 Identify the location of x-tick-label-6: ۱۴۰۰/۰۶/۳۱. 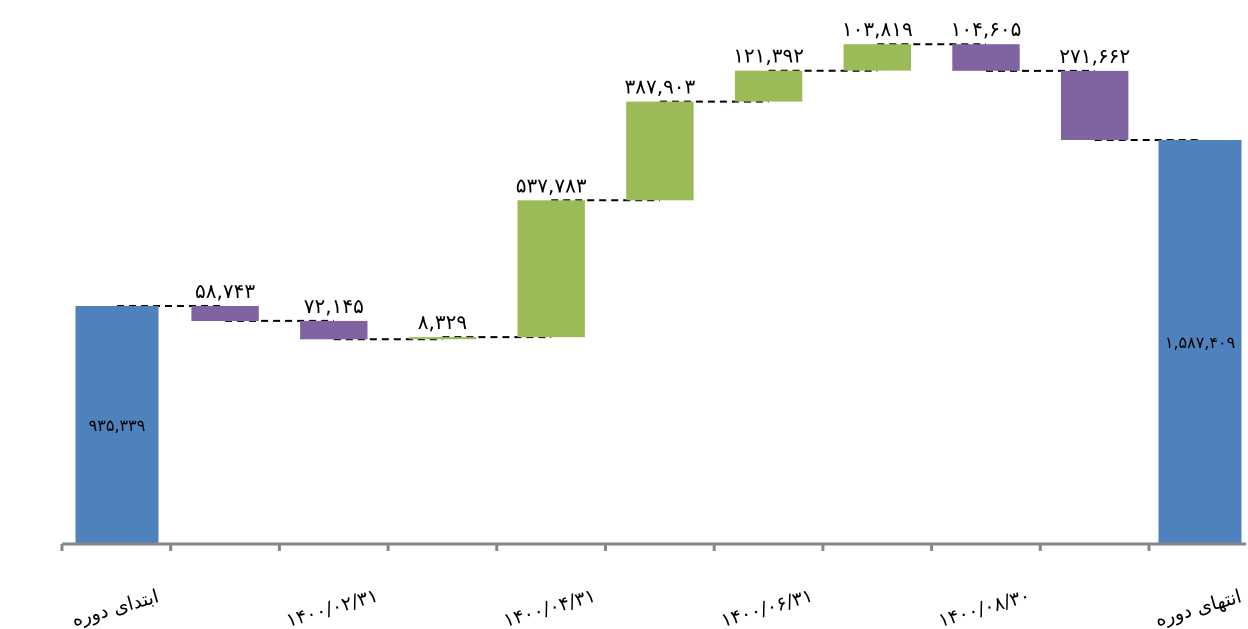
(767, 607).